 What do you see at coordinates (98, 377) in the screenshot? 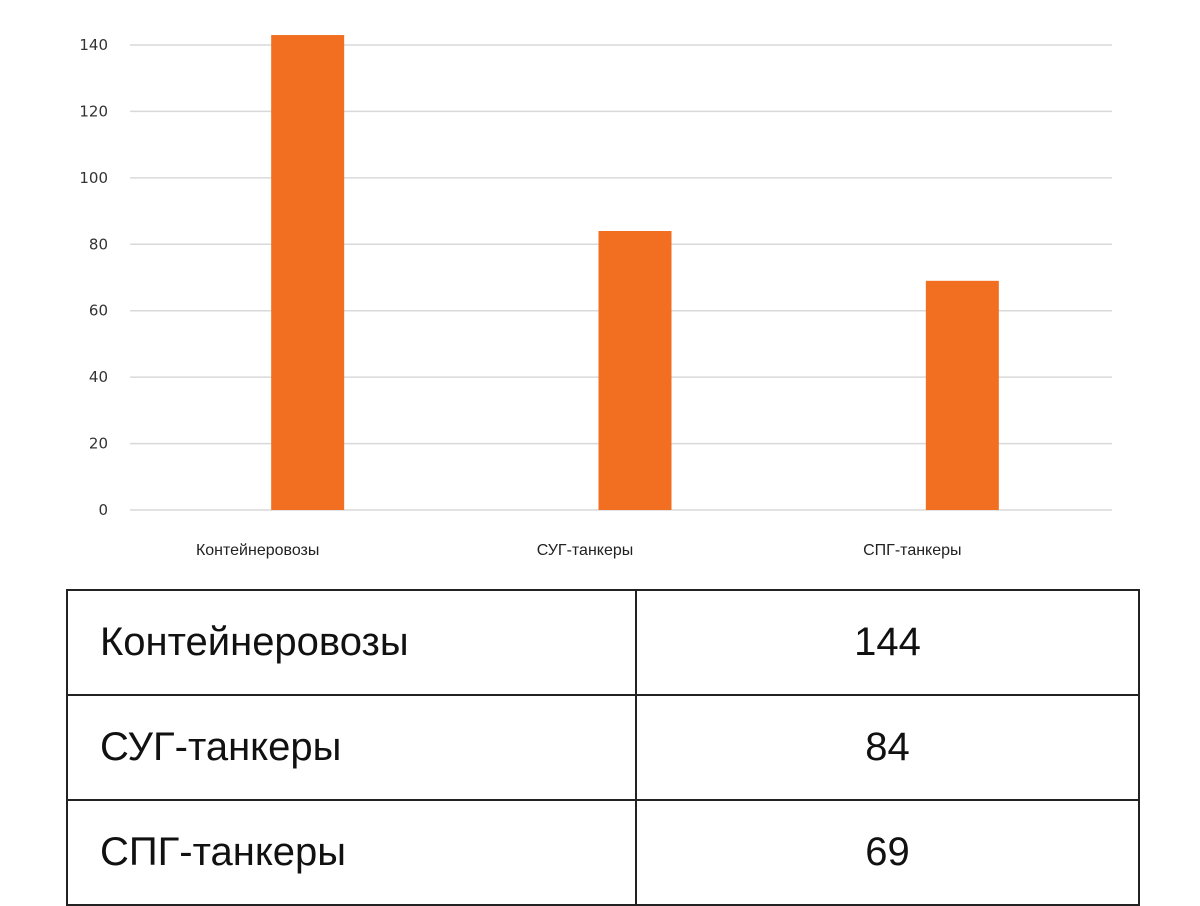
I see `y-tick-label: 40` at bounding box center [98, 377].